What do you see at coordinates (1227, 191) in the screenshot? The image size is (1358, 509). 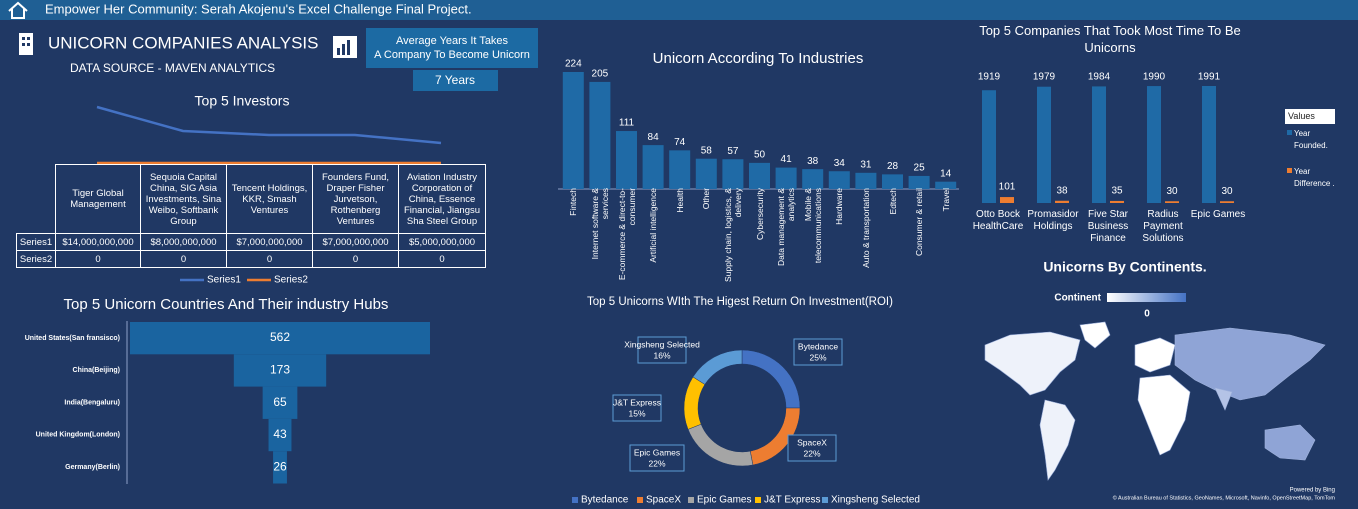 I see `data-label: 30` at bounding box center [1227, 191].